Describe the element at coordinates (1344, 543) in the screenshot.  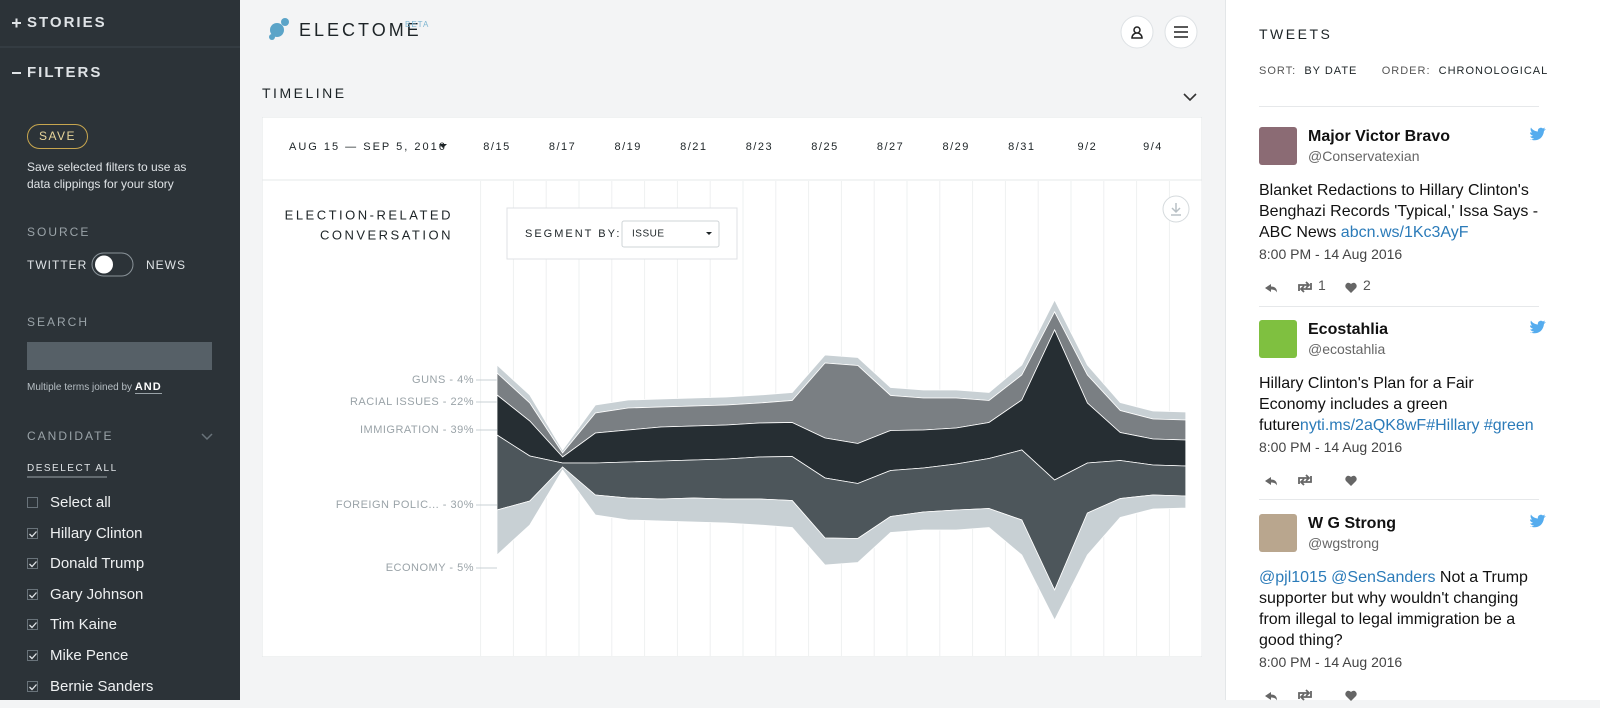
I see `tweet-handle: @wgstrong` at that location.